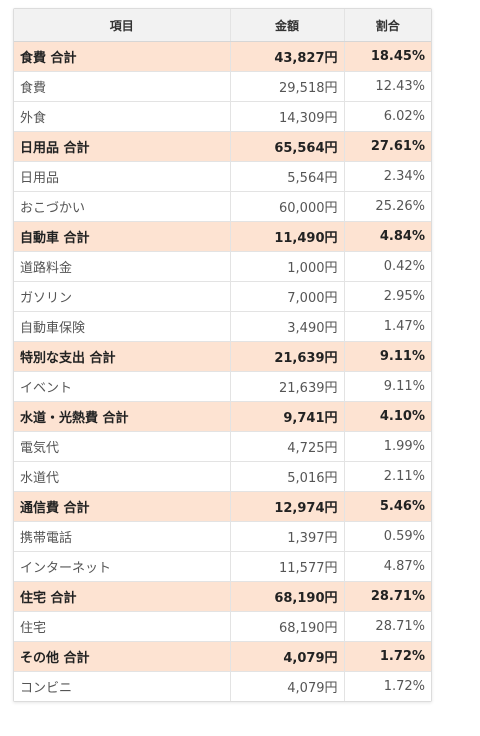 This screenshot has width=480, height=736. Describe the element at coordinates (387, 146) in the screenshot. I see `ratio-cell: 27.61%` at that location.